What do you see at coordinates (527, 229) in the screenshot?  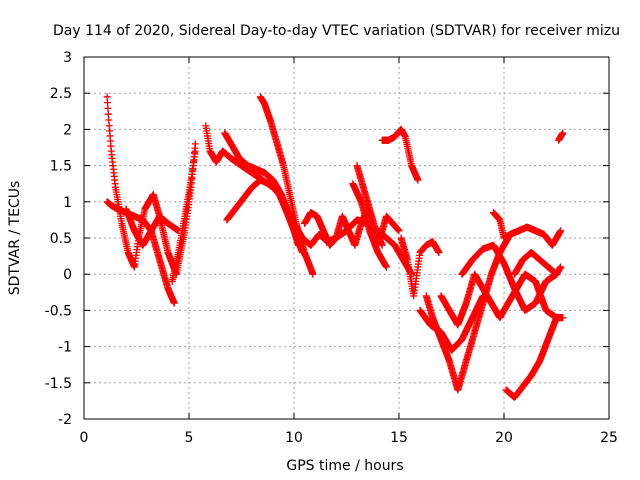 I see `series-track-r` at bounding box center [527, 229].